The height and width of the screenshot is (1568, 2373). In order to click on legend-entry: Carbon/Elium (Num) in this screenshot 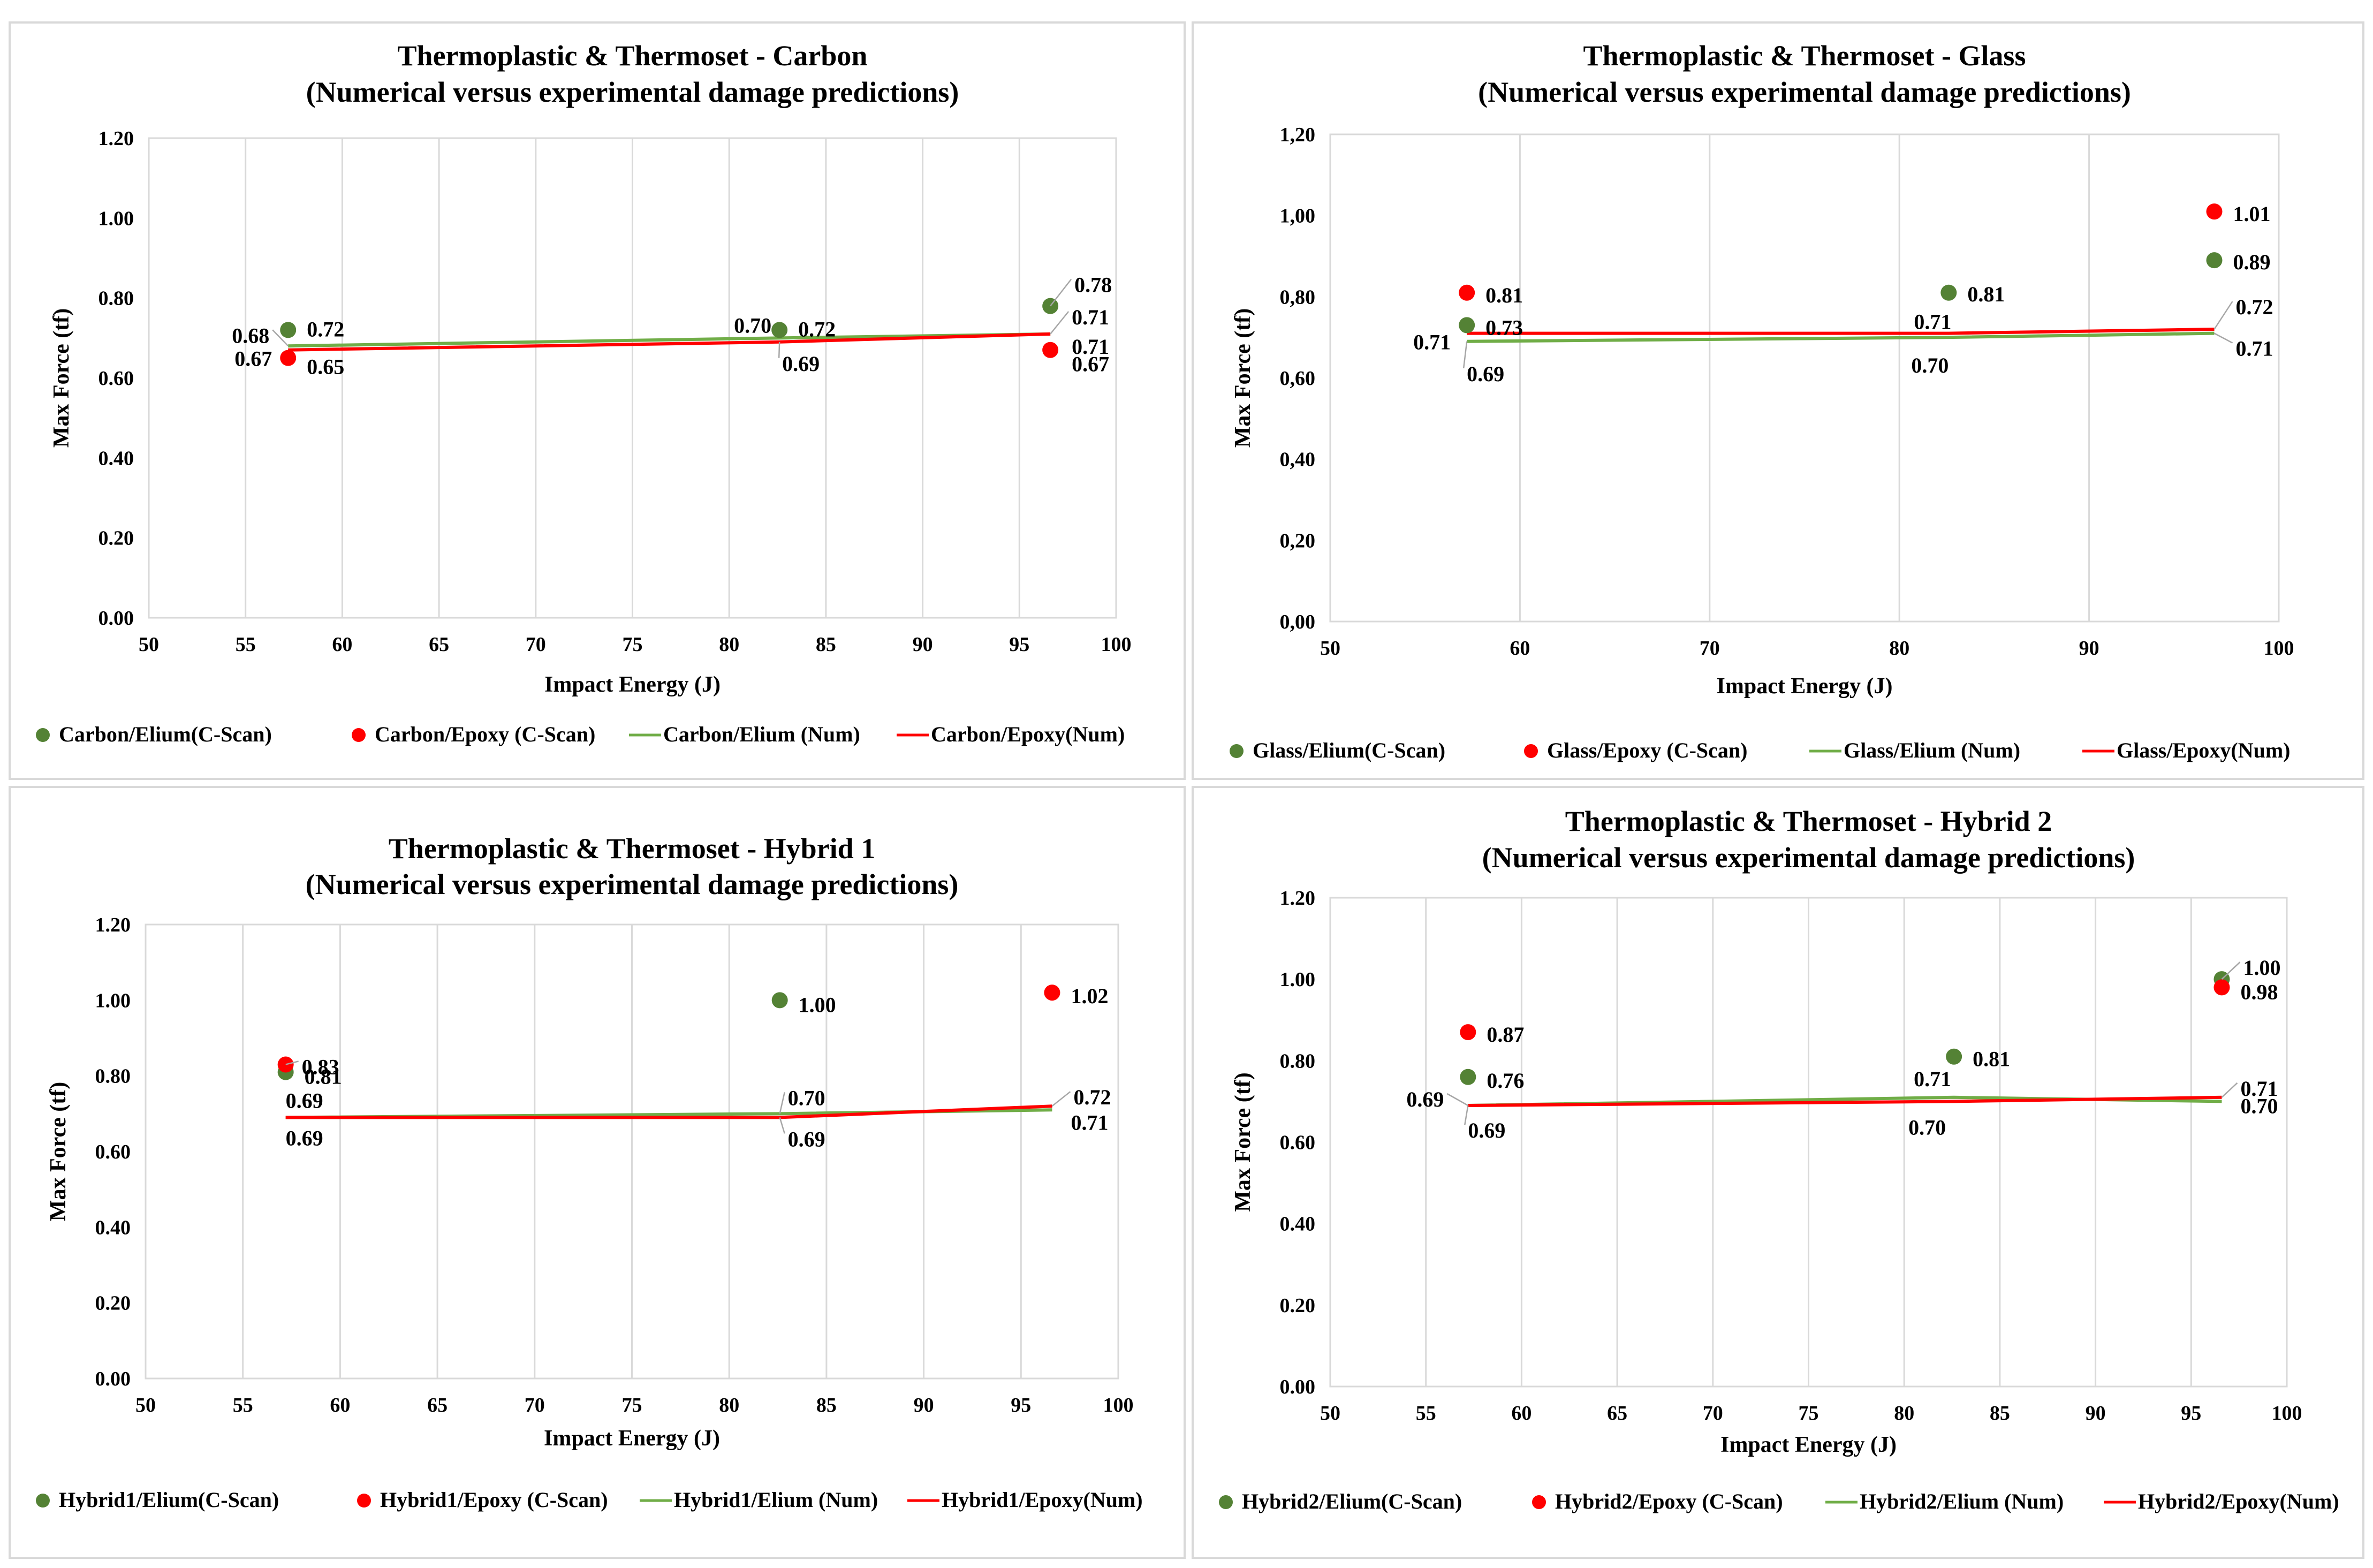, I will do `click(761, 734)`.